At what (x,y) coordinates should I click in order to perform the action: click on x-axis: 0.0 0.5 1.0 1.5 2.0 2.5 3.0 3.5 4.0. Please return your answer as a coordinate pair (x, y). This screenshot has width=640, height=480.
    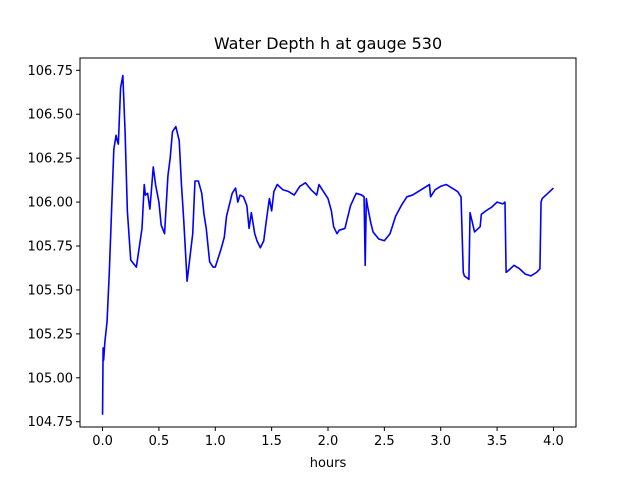
    Looking at the image, I should click on (328, 438).